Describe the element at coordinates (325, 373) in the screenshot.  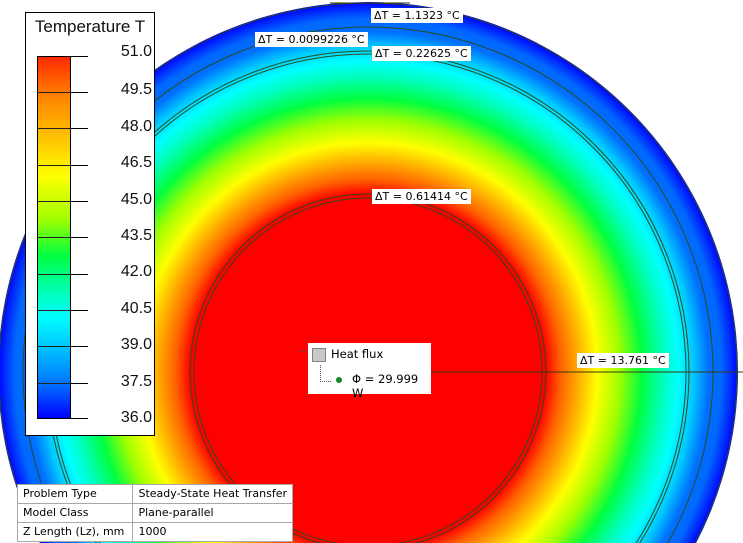
I see `tree-connector` at that location.